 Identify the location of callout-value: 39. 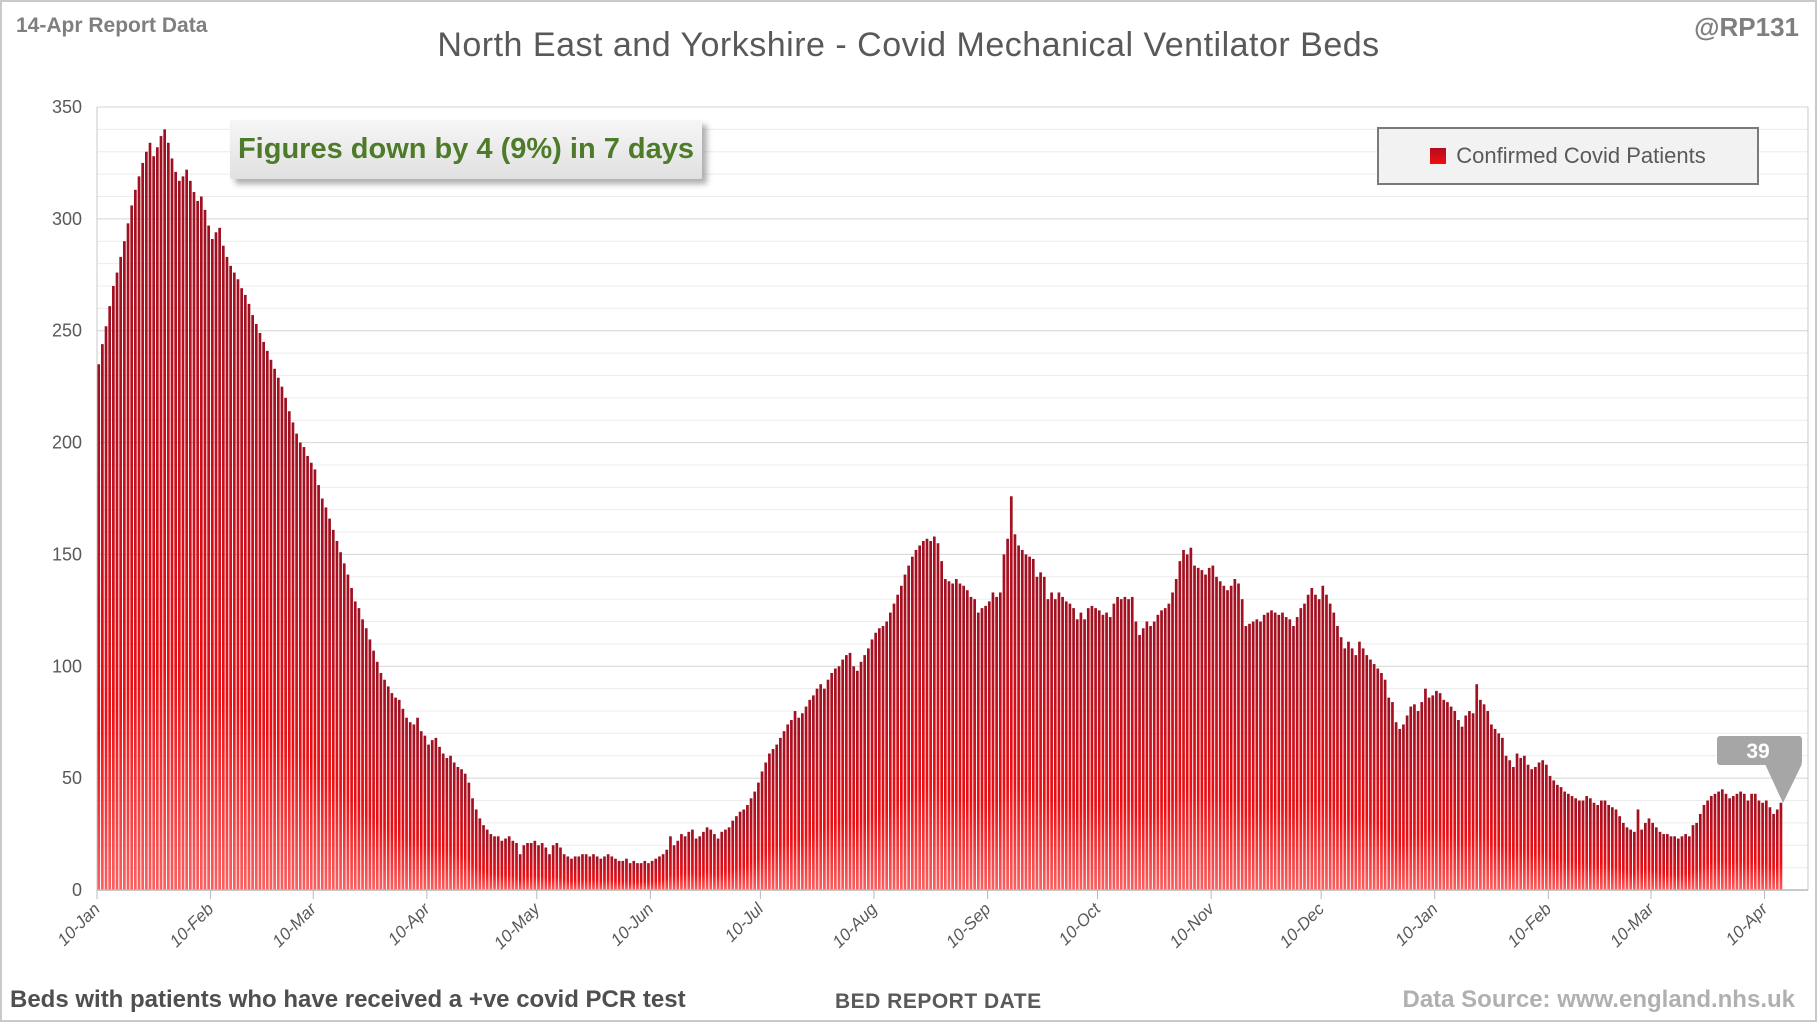
(1757, 751).